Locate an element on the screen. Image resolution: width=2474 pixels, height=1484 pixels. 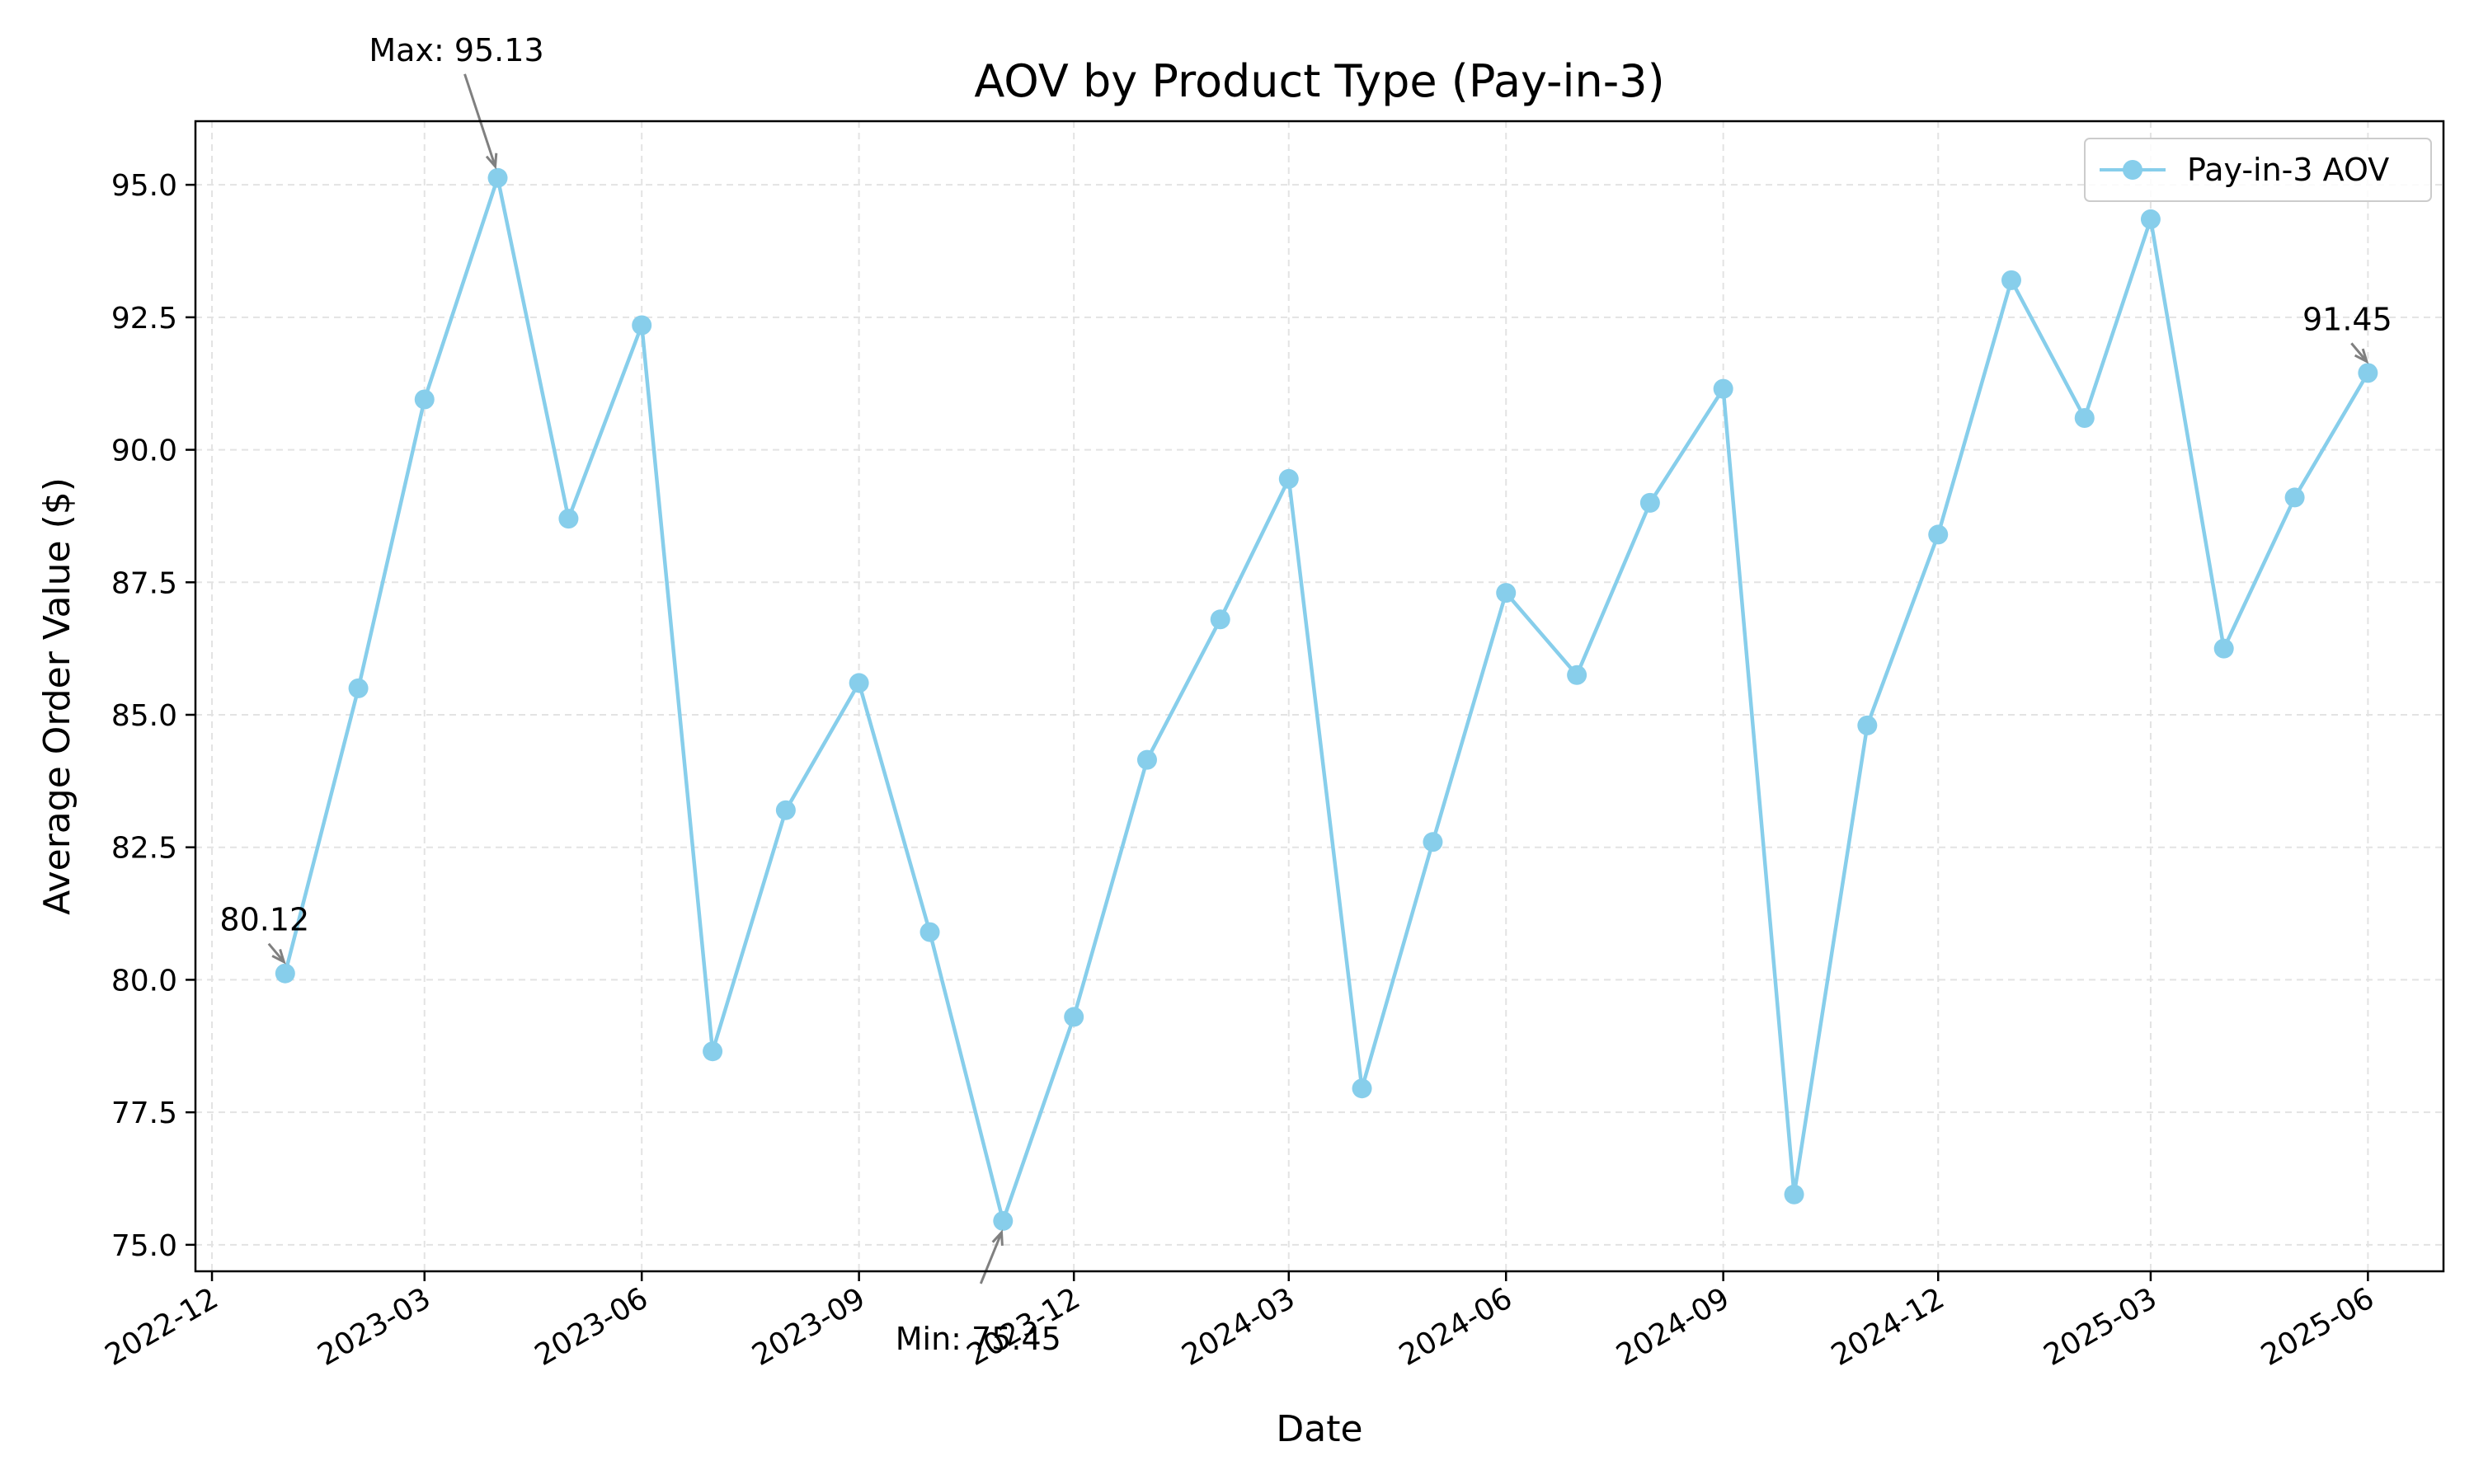
x-tick-label: 2024-06 is located at coordinates (1456, 1327).